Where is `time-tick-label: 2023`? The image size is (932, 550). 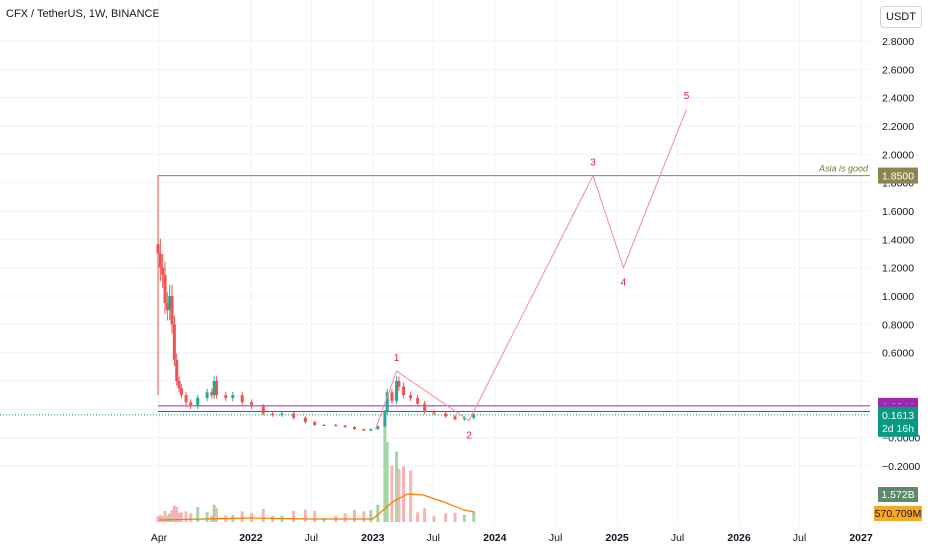 time-tick-label: 2023 is located at coordinates (373, 538).